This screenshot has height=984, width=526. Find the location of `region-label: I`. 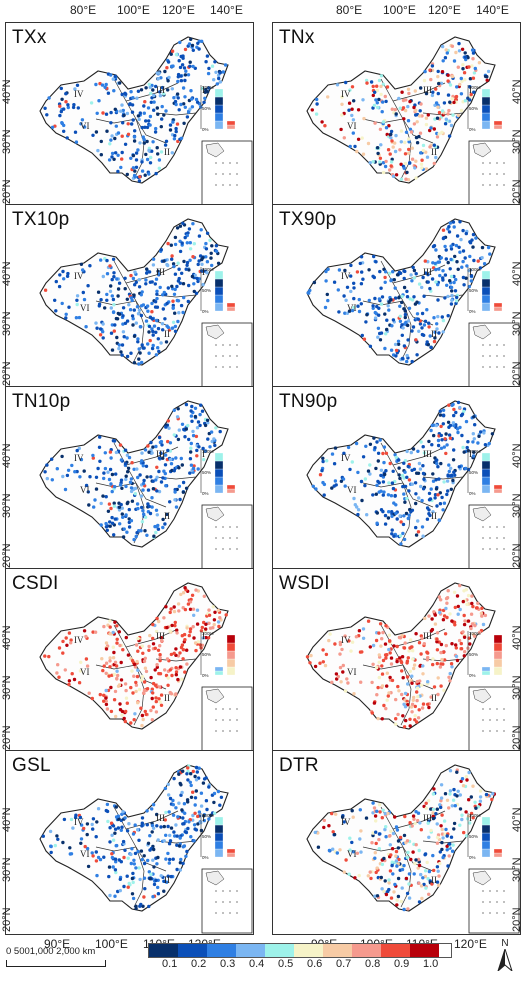

region-label: I is located at coordinates (203, 454).